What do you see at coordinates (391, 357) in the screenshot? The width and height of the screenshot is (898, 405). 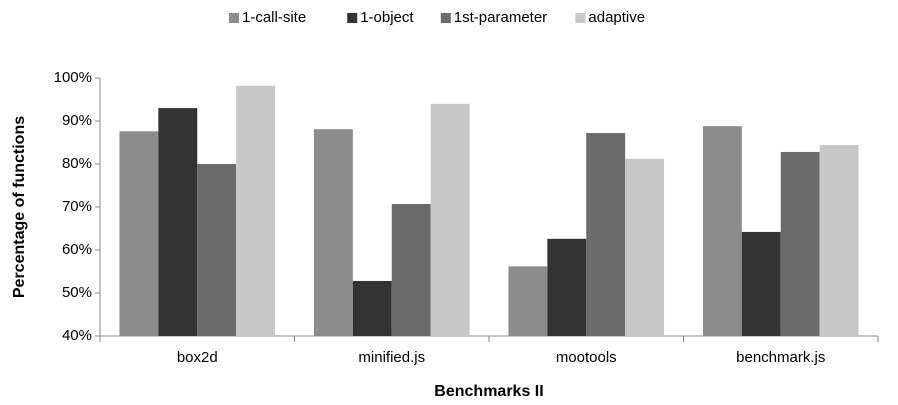 I see `x-tick-label: minified.js` at bounding box center [391, 357].